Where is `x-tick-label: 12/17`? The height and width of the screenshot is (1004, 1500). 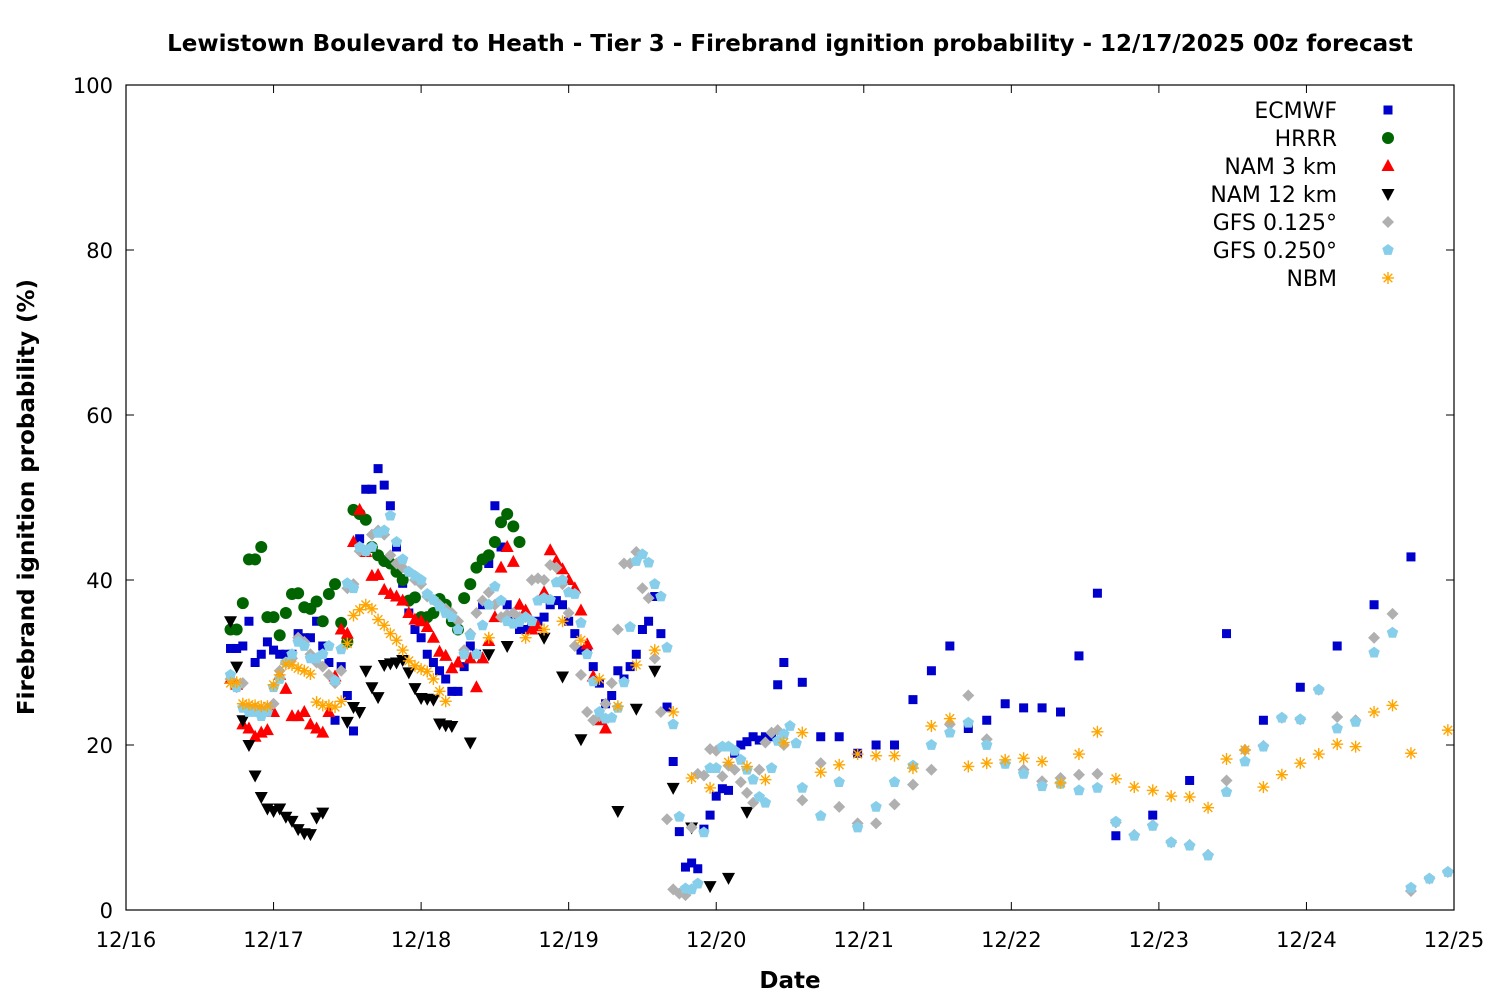 x-tick-label: 12/17 is located at coordinates (273, 940).